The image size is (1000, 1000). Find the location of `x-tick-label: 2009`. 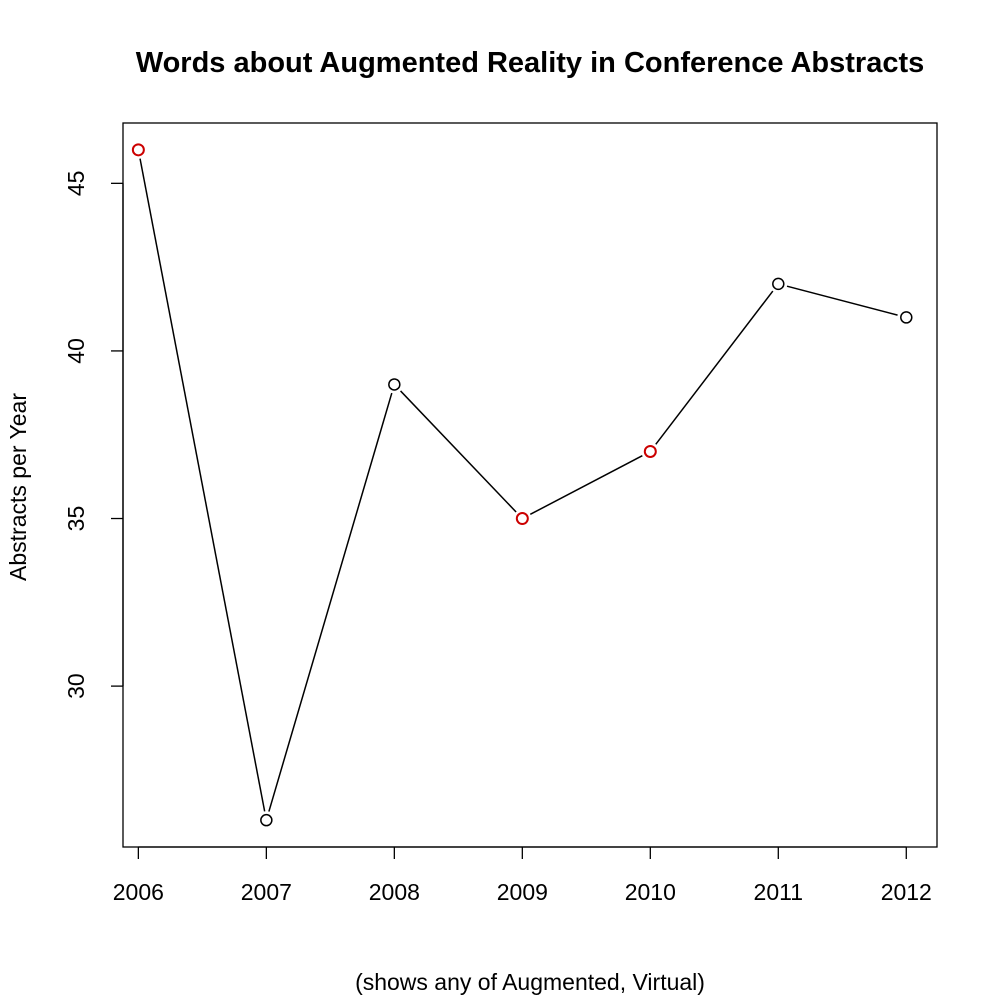

x-tick-label: 2009 is located at coordinates (522, 892).